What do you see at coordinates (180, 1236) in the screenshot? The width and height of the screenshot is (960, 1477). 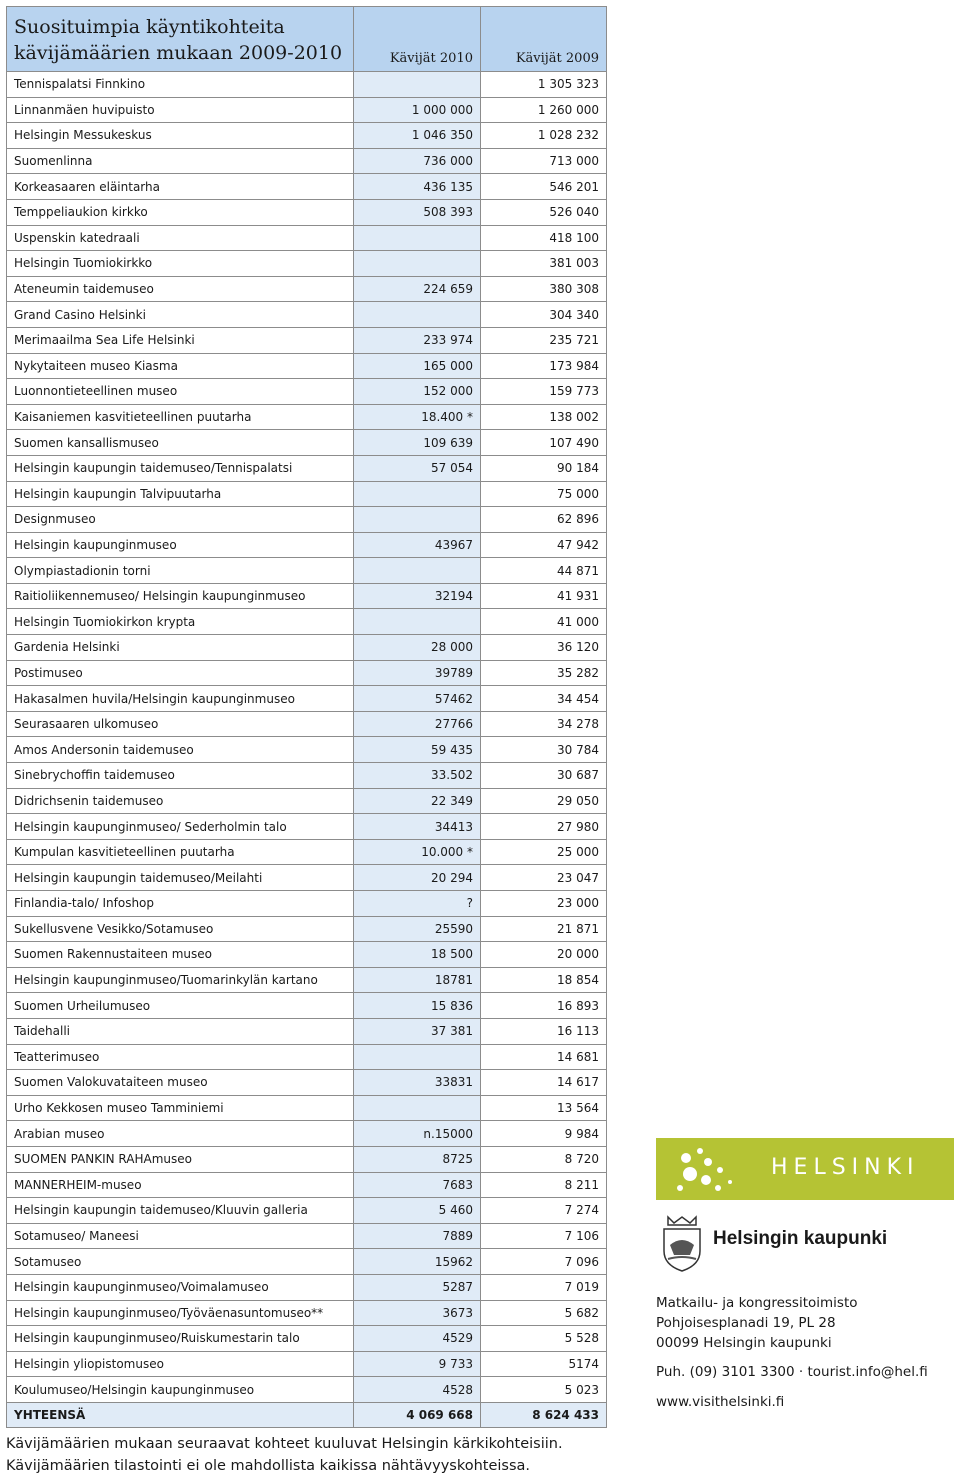 I see `place-name: Sotamuseo/ Maneesi` at bounding box center [180, 1236].